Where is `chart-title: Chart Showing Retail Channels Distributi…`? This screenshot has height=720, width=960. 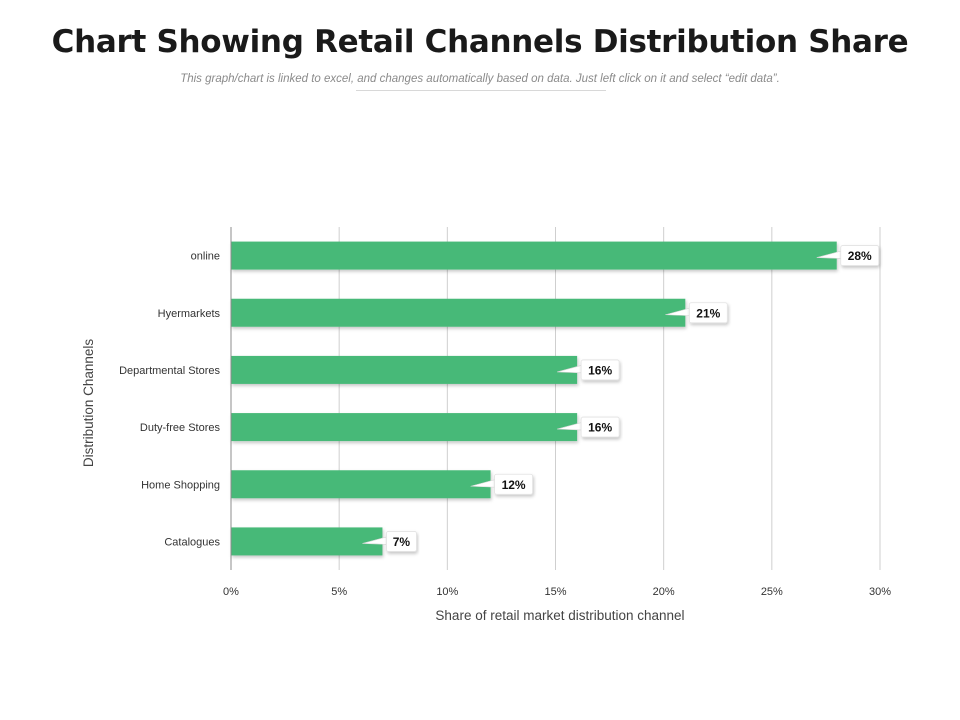 chart-title: Chart Showing Retail Channels Distributi… is located at coordinates (480, 42).